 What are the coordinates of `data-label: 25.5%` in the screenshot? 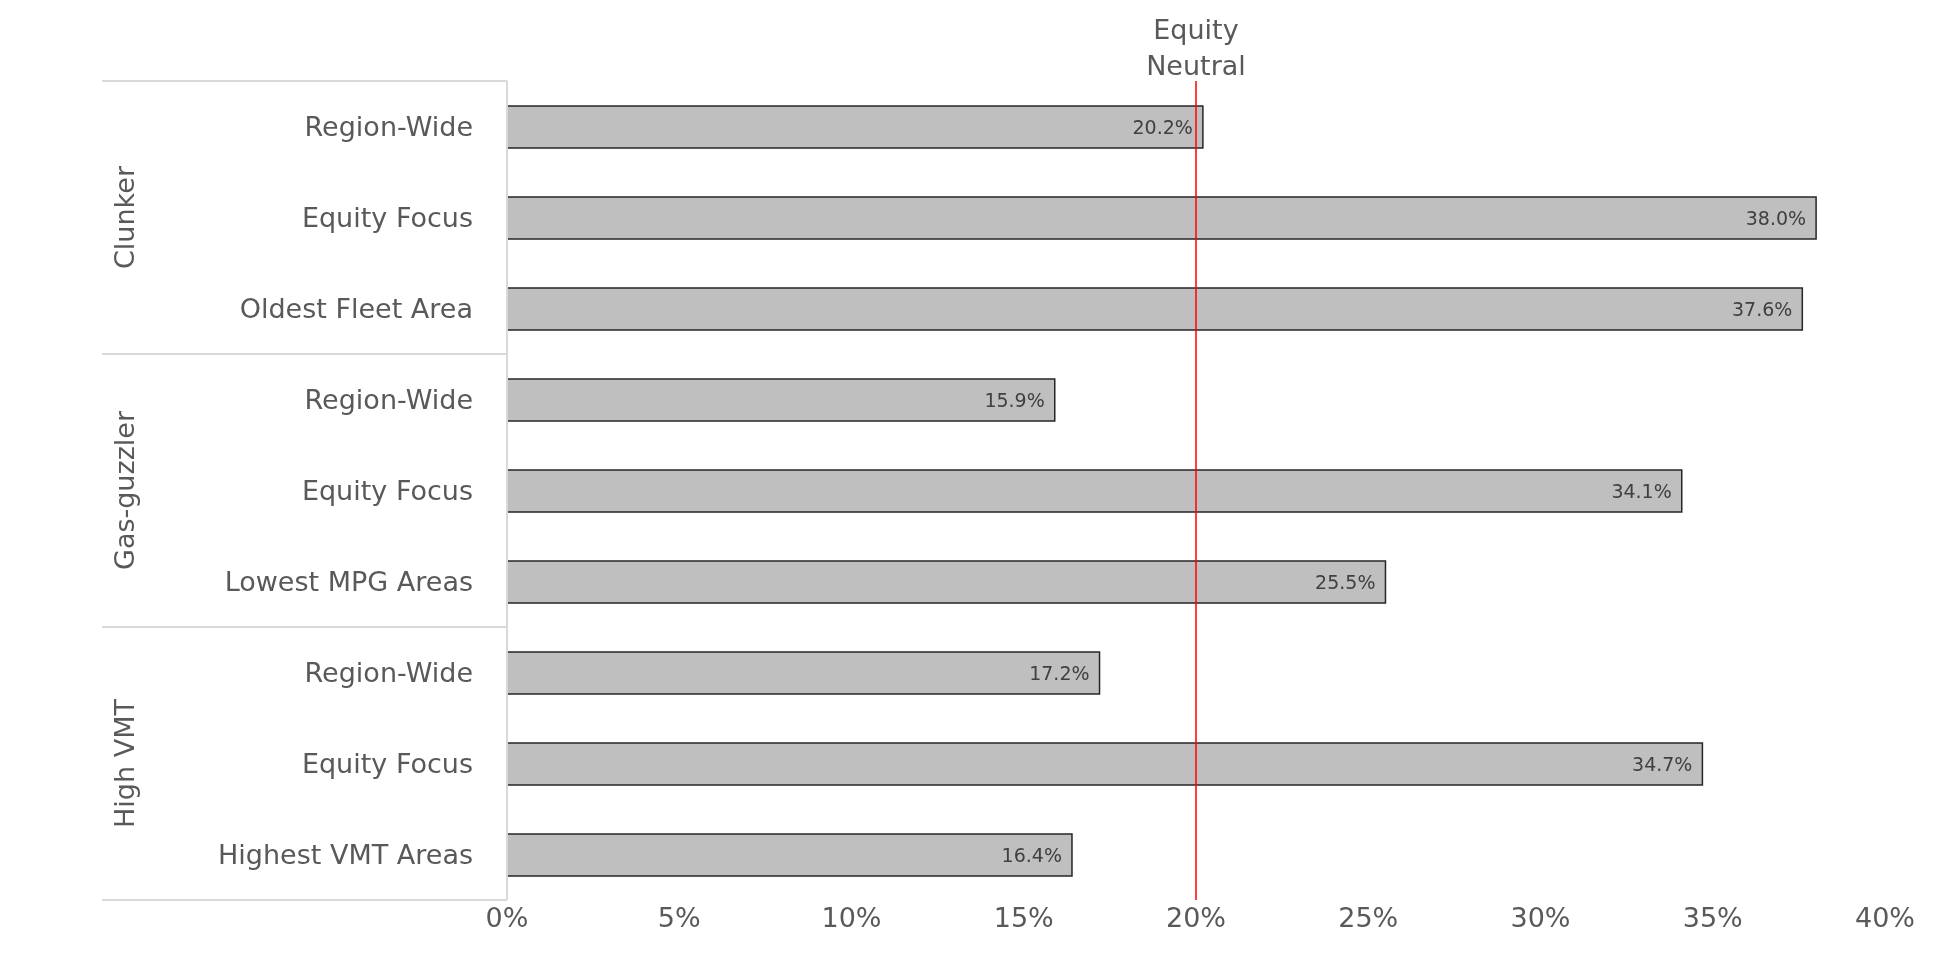 It's located at (1345, 581).